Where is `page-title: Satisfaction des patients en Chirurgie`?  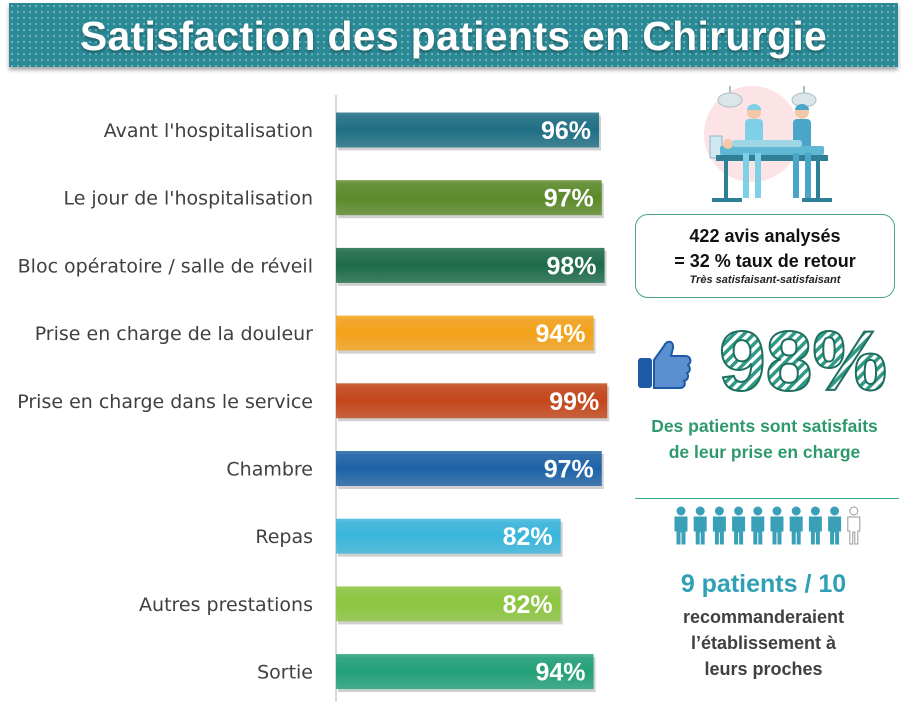
page-title: Satisfaction des patients en Chirurgie is located at coordinates (453, 36).